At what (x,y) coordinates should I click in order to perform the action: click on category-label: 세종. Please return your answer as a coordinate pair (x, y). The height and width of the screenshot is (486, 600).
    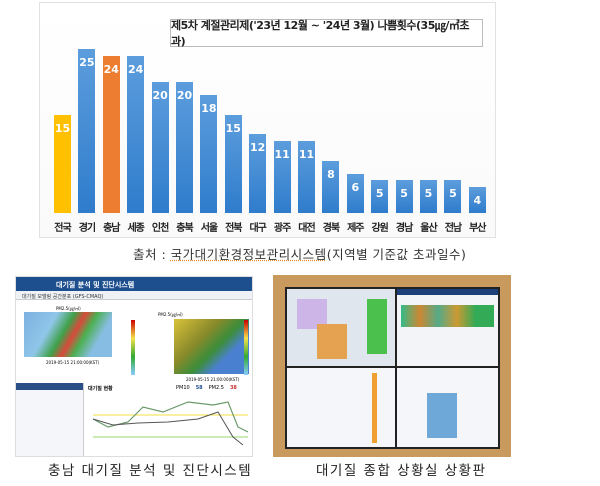
    Looking at the image, I should click on (135, 228).